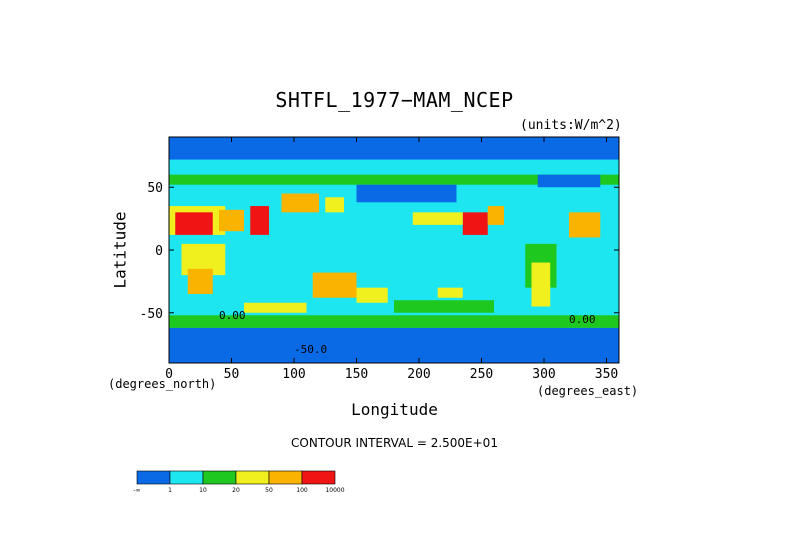 The height and width of the screenshot is (558, 789). I want to click on colorbar-label: 100, so click(302, 490).